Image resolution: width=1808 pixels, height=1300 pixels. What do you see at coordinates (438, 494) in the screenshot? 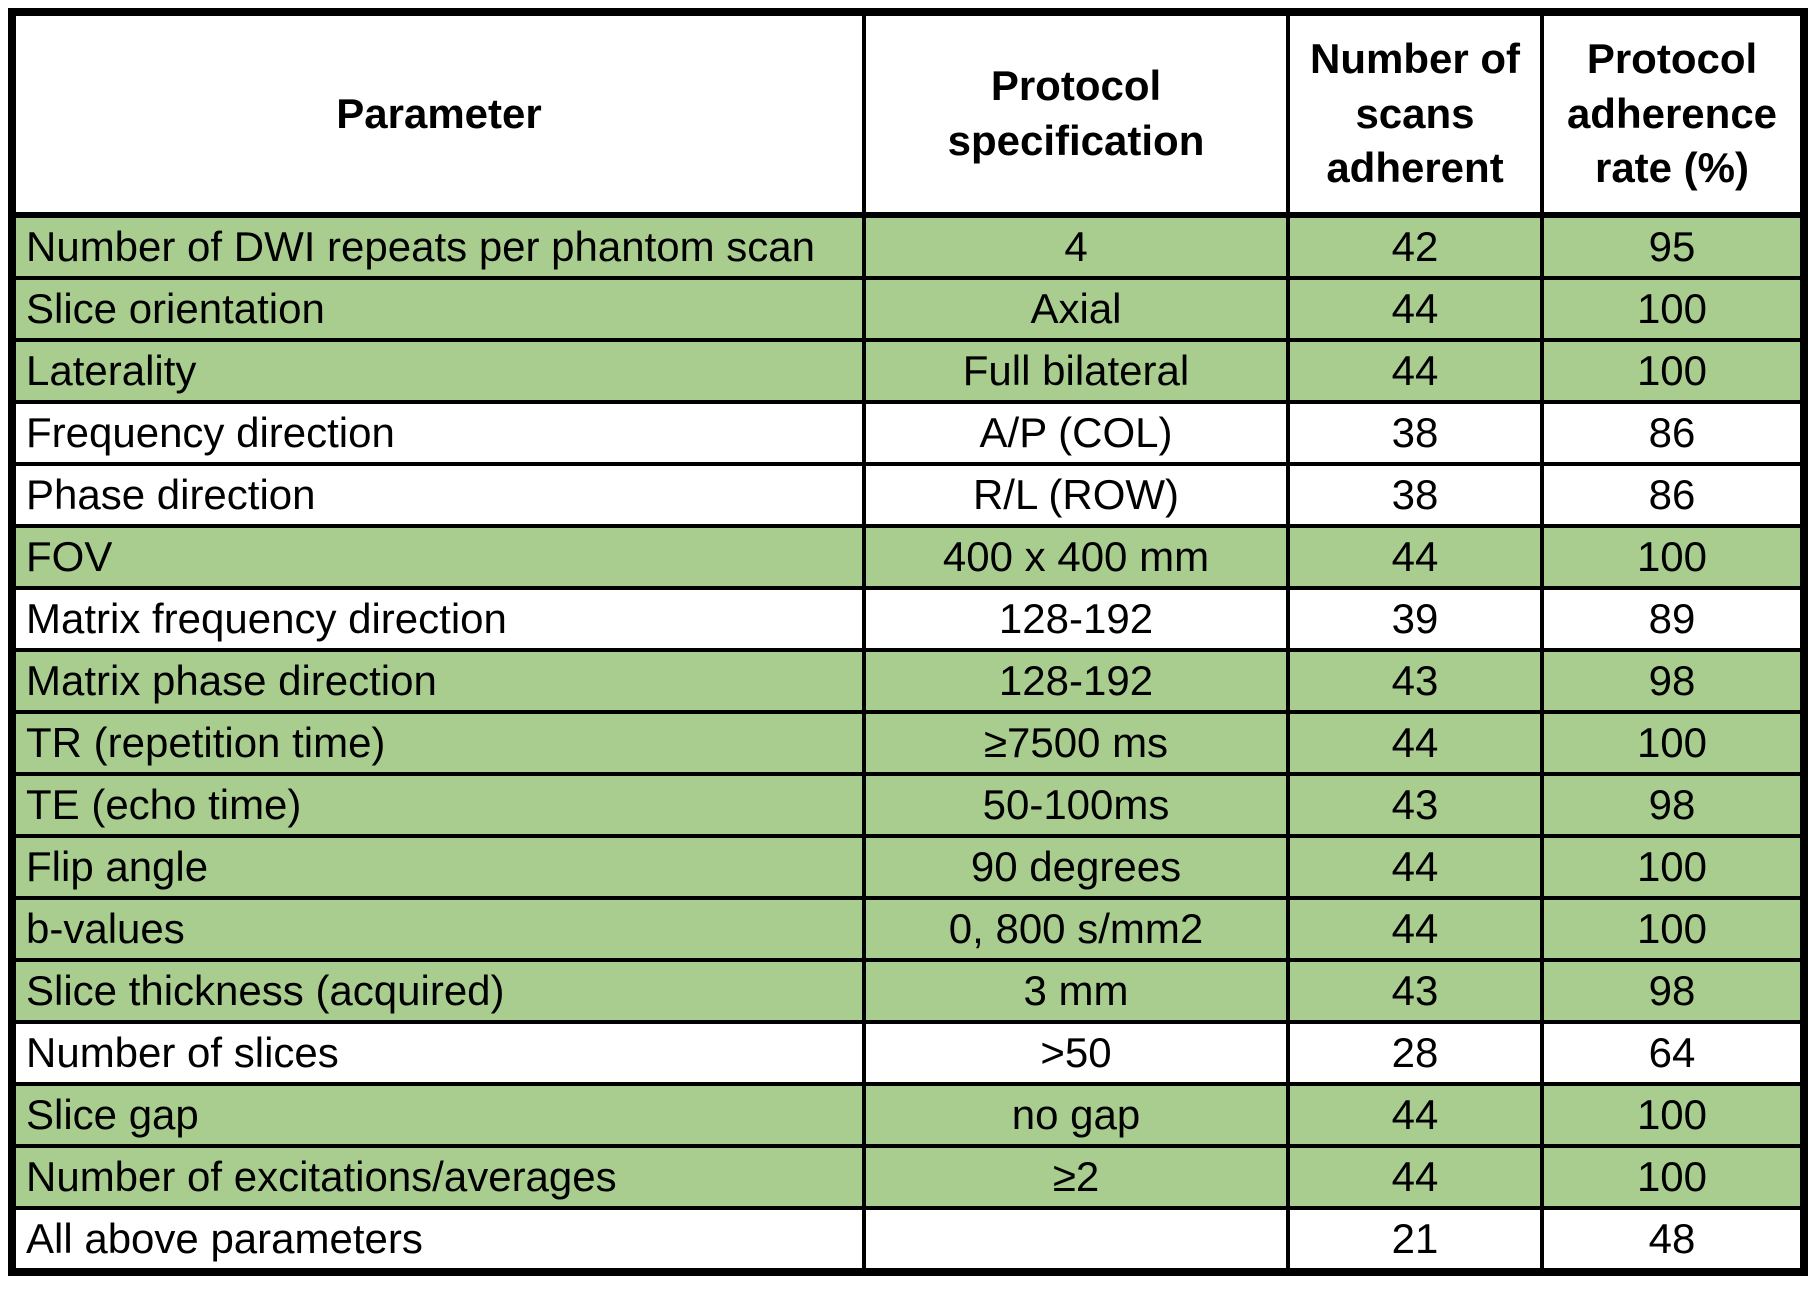
I see `param-cell: Phase direction` at bounding box center [438, 494].